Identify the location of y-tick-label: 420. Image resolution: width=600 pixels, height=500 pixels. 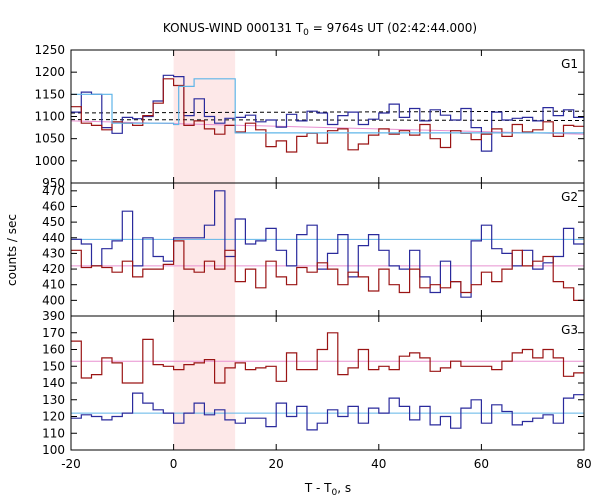
(53, 269).